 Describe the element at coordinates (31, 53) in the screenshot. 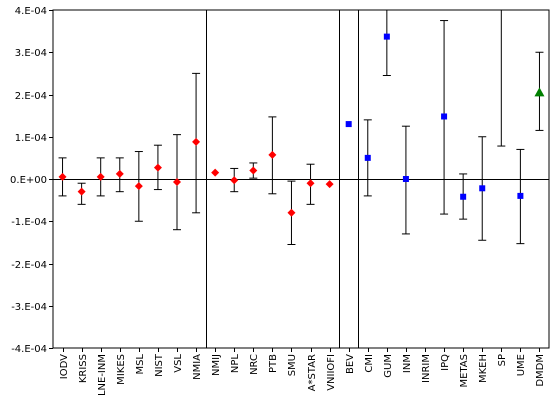

I see `y-tick-label: 3.E-04` at that location.